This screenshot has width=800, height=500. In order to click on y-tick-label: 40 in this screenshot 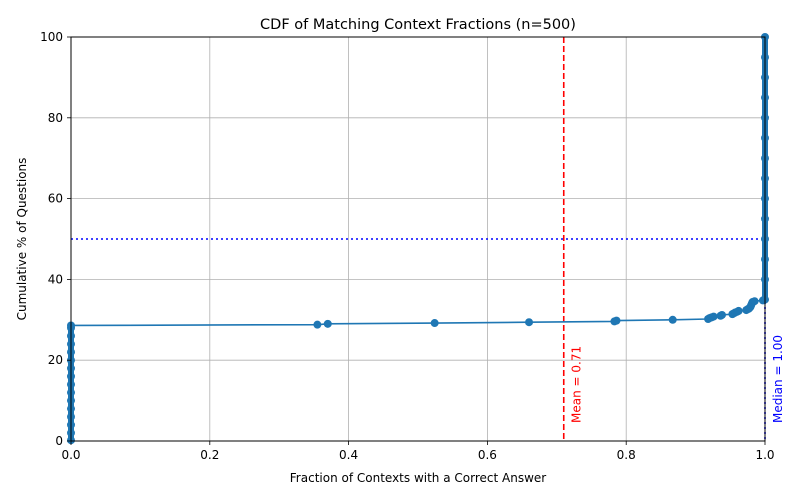, I will do `click(55, 279)`.